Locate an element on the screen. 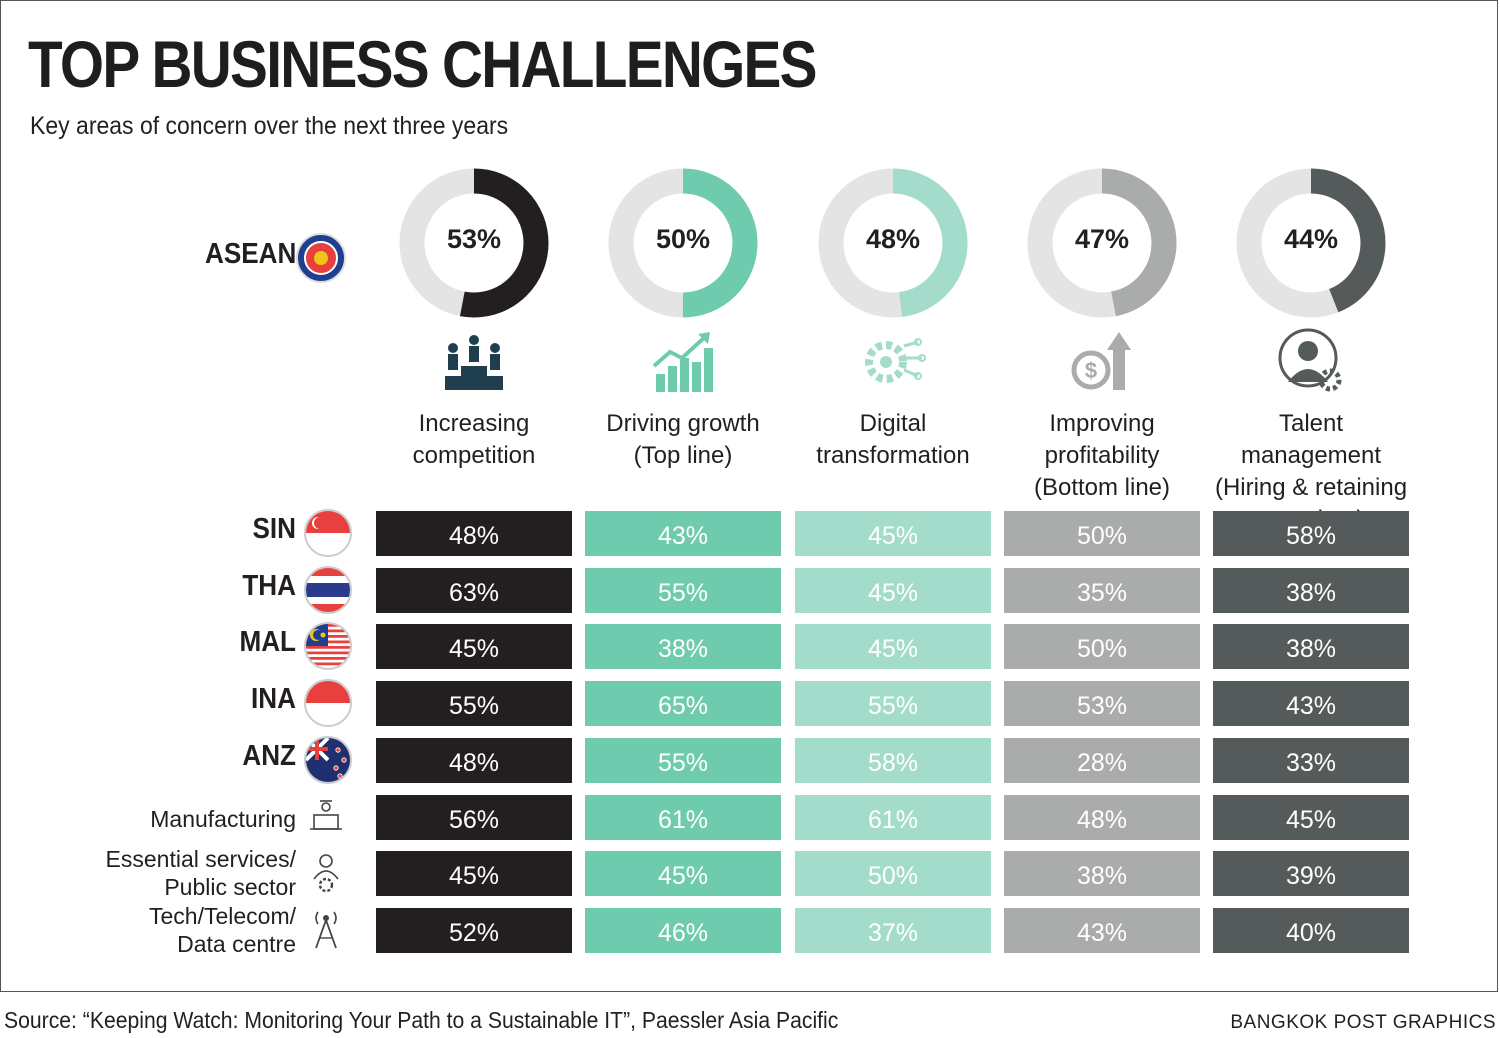  category-label-line: (Bottom line) is located at coordinates (1102, 487).